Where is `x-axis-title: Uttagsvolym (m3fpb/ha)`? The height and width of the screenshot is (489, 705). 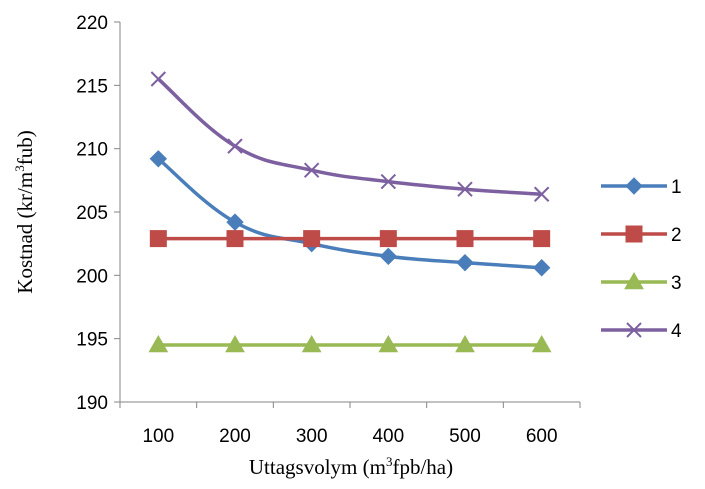 x-axis-title: Uttagsvolym (m3fpb/ha) is located at coordinates (351, 466).